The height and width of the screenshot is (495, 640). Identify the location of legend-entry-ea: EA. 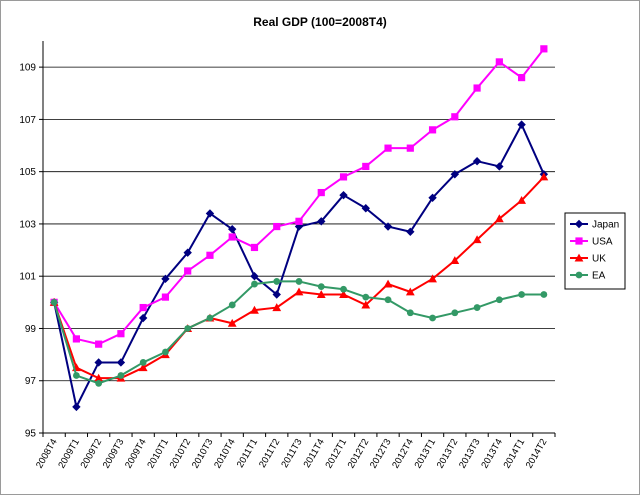
(588, 276).